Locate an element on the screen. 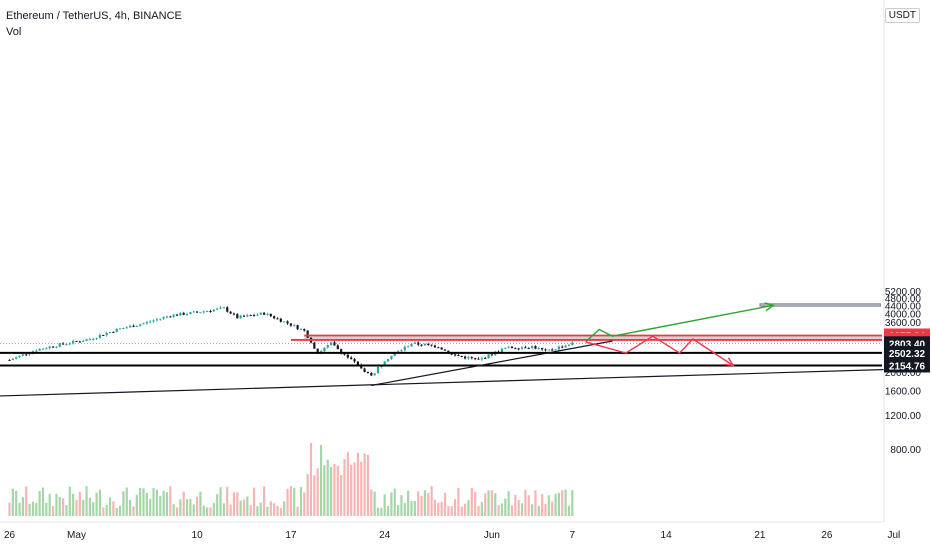 The height and width of the screenshot is (550, 932). time-tick-label: Jun is located at coordinates (492, 535).